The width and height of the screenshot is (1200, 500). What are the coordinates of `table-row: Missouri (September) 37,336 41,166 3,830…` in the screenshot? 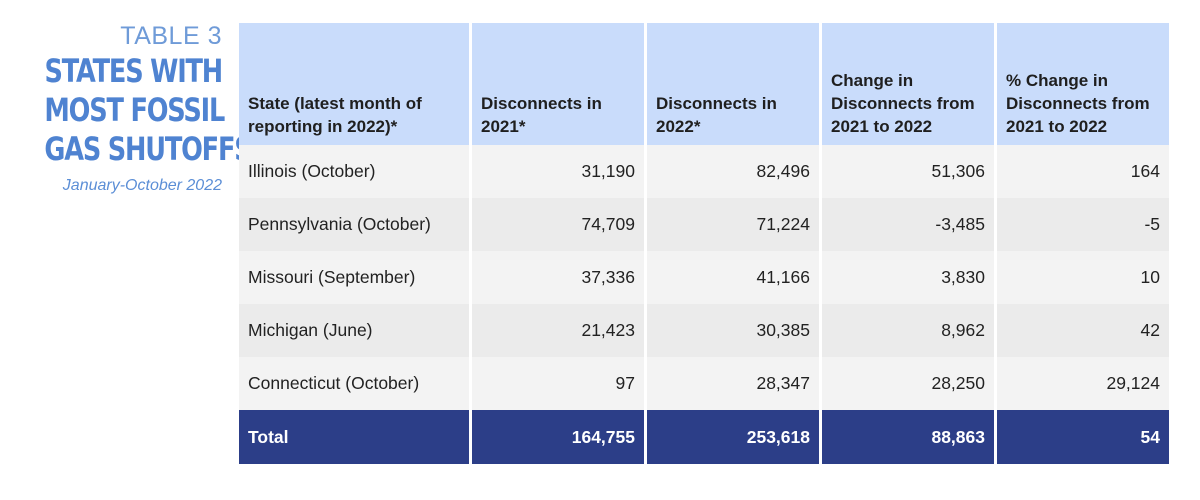 It's located at (704, 277).